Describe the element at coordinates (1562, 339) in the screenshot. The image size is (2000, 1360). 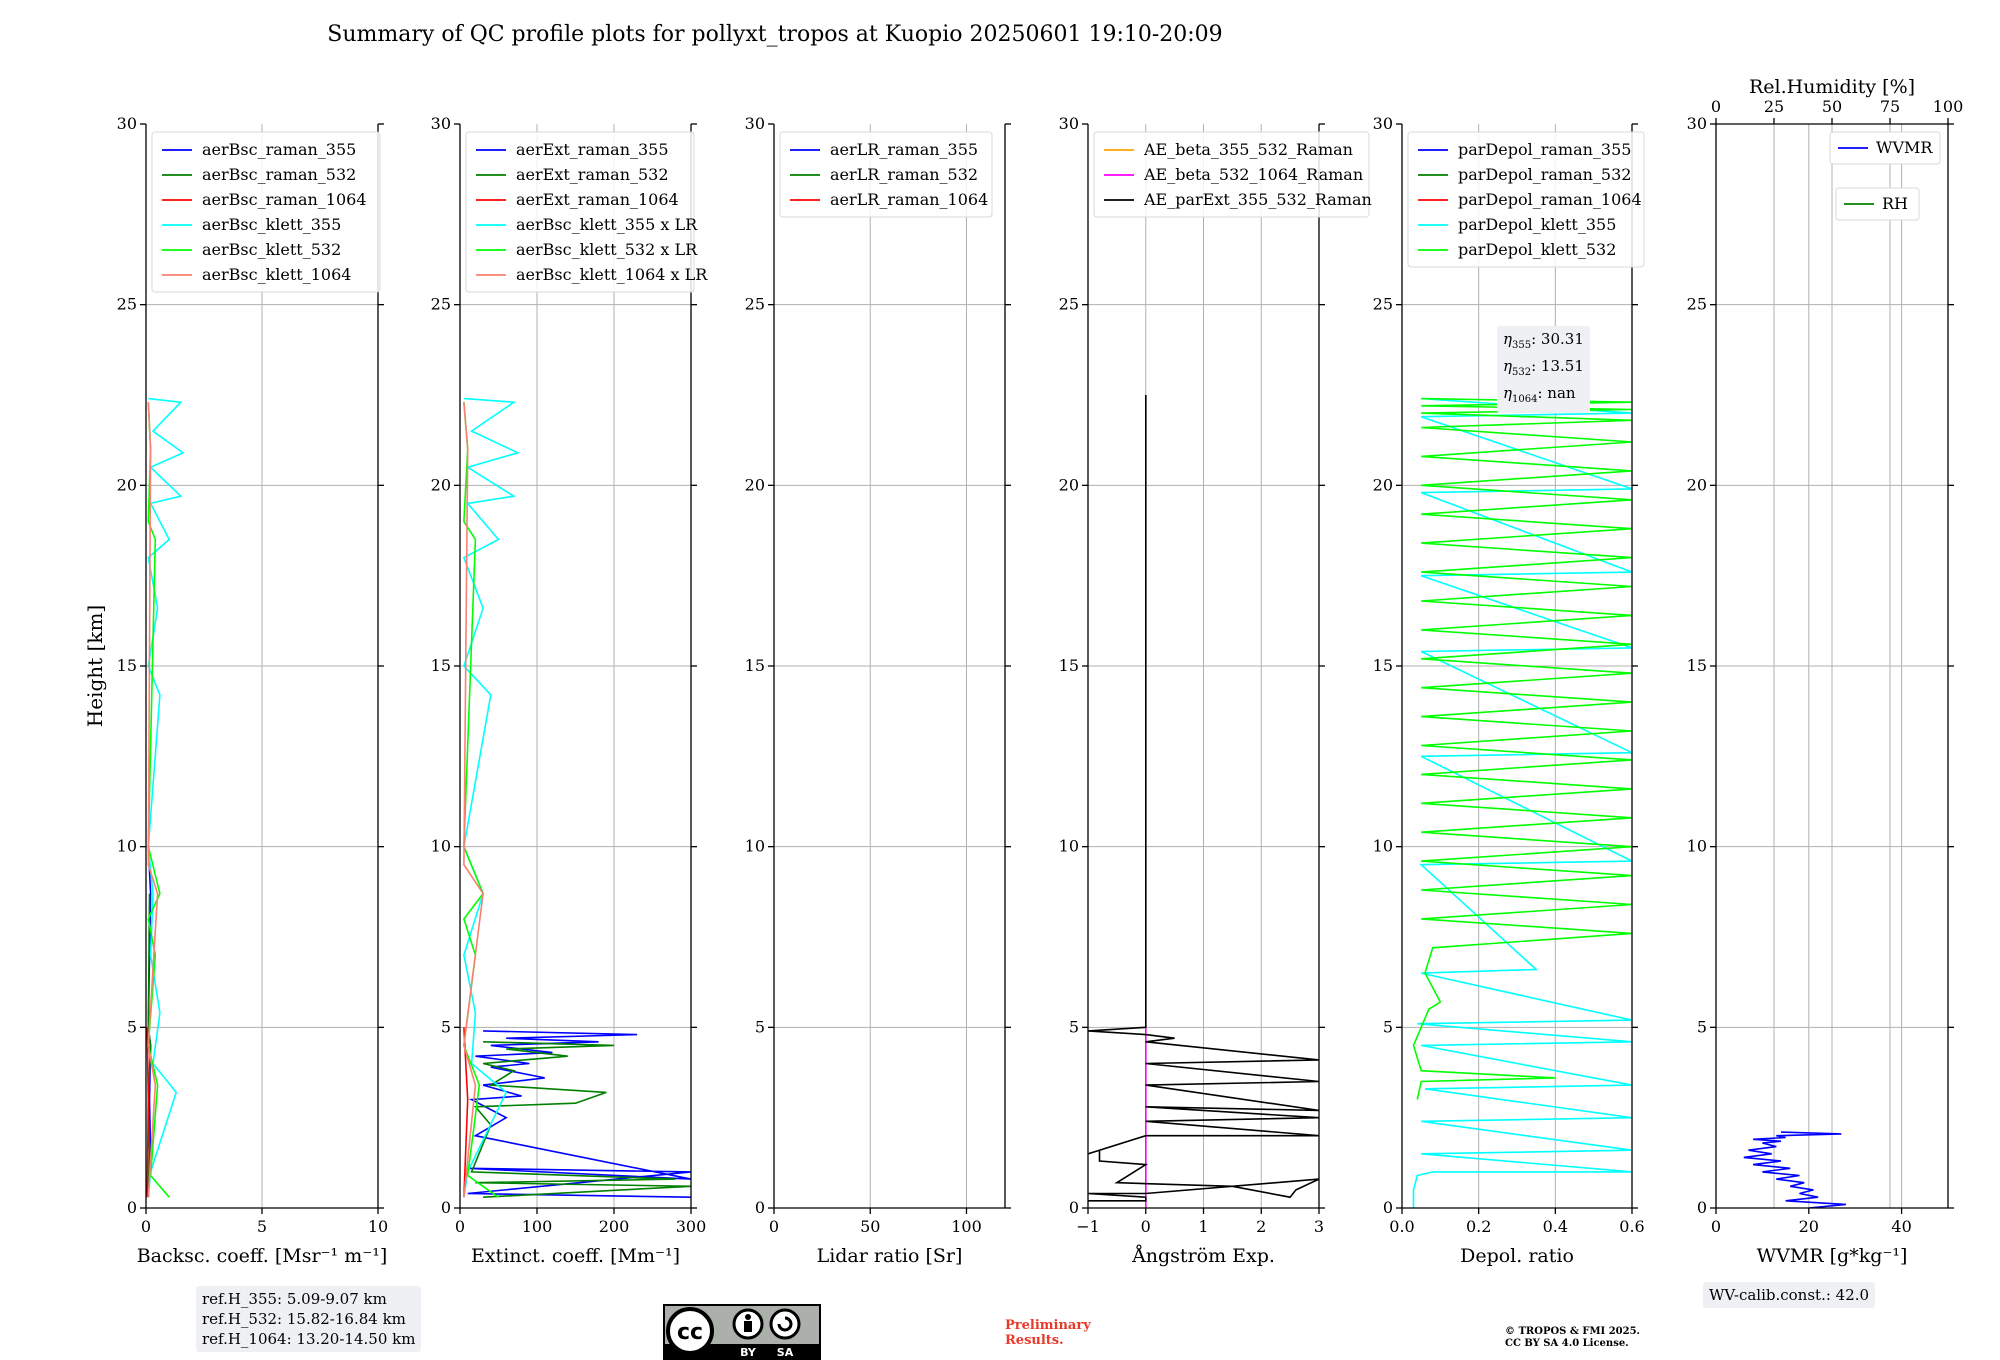
I see `eta-355-value: 30.31` at that location.